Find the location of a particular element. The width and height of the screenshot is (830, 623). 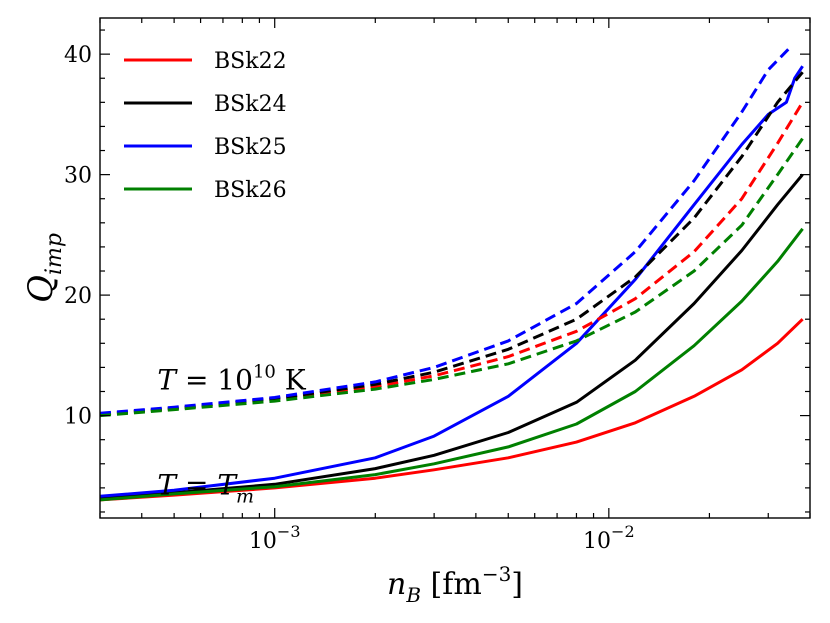

legend-label-bsk22: BSk22 is located at coordinates (250, 61).